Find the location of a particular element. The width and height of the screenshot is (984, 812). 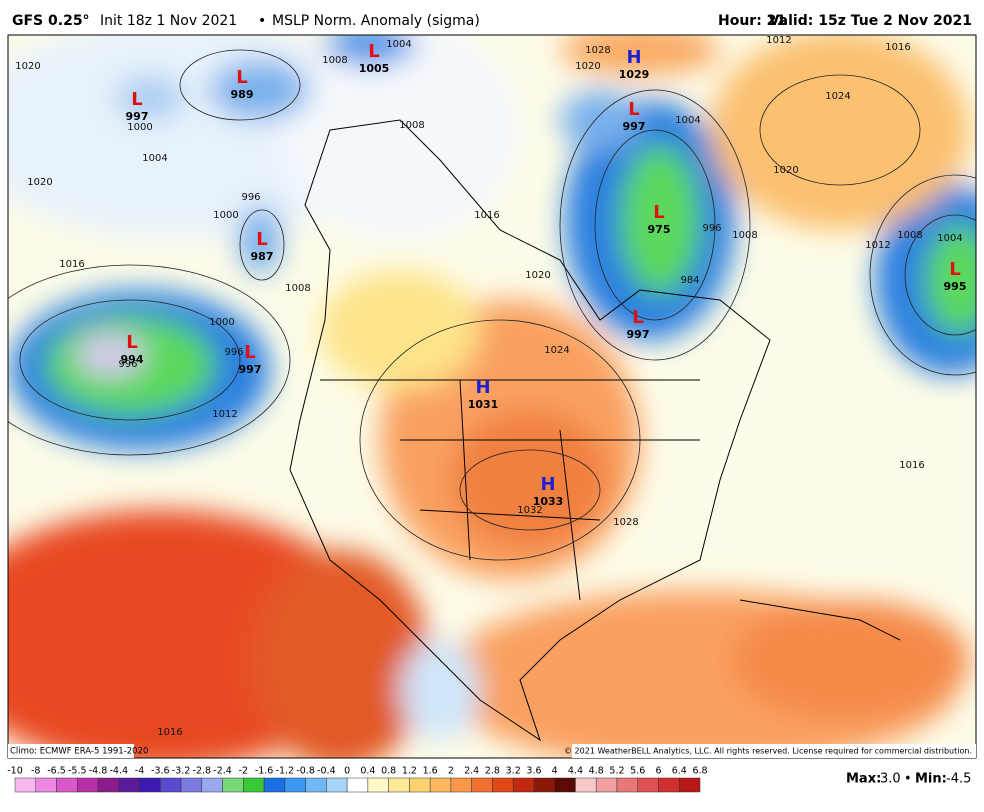

model: GFS 0.25° is located at coordinates (51, 21).